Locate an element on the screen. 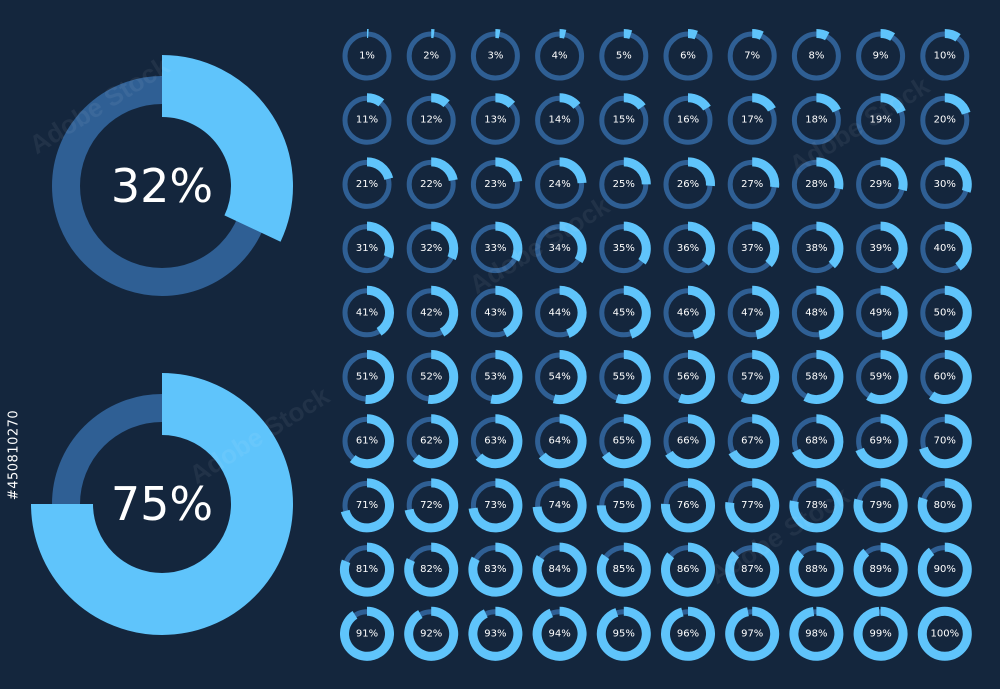 The width and height of the screenshot is (1000, 689). small-ring: 42% is located at coordinates (432, 311).